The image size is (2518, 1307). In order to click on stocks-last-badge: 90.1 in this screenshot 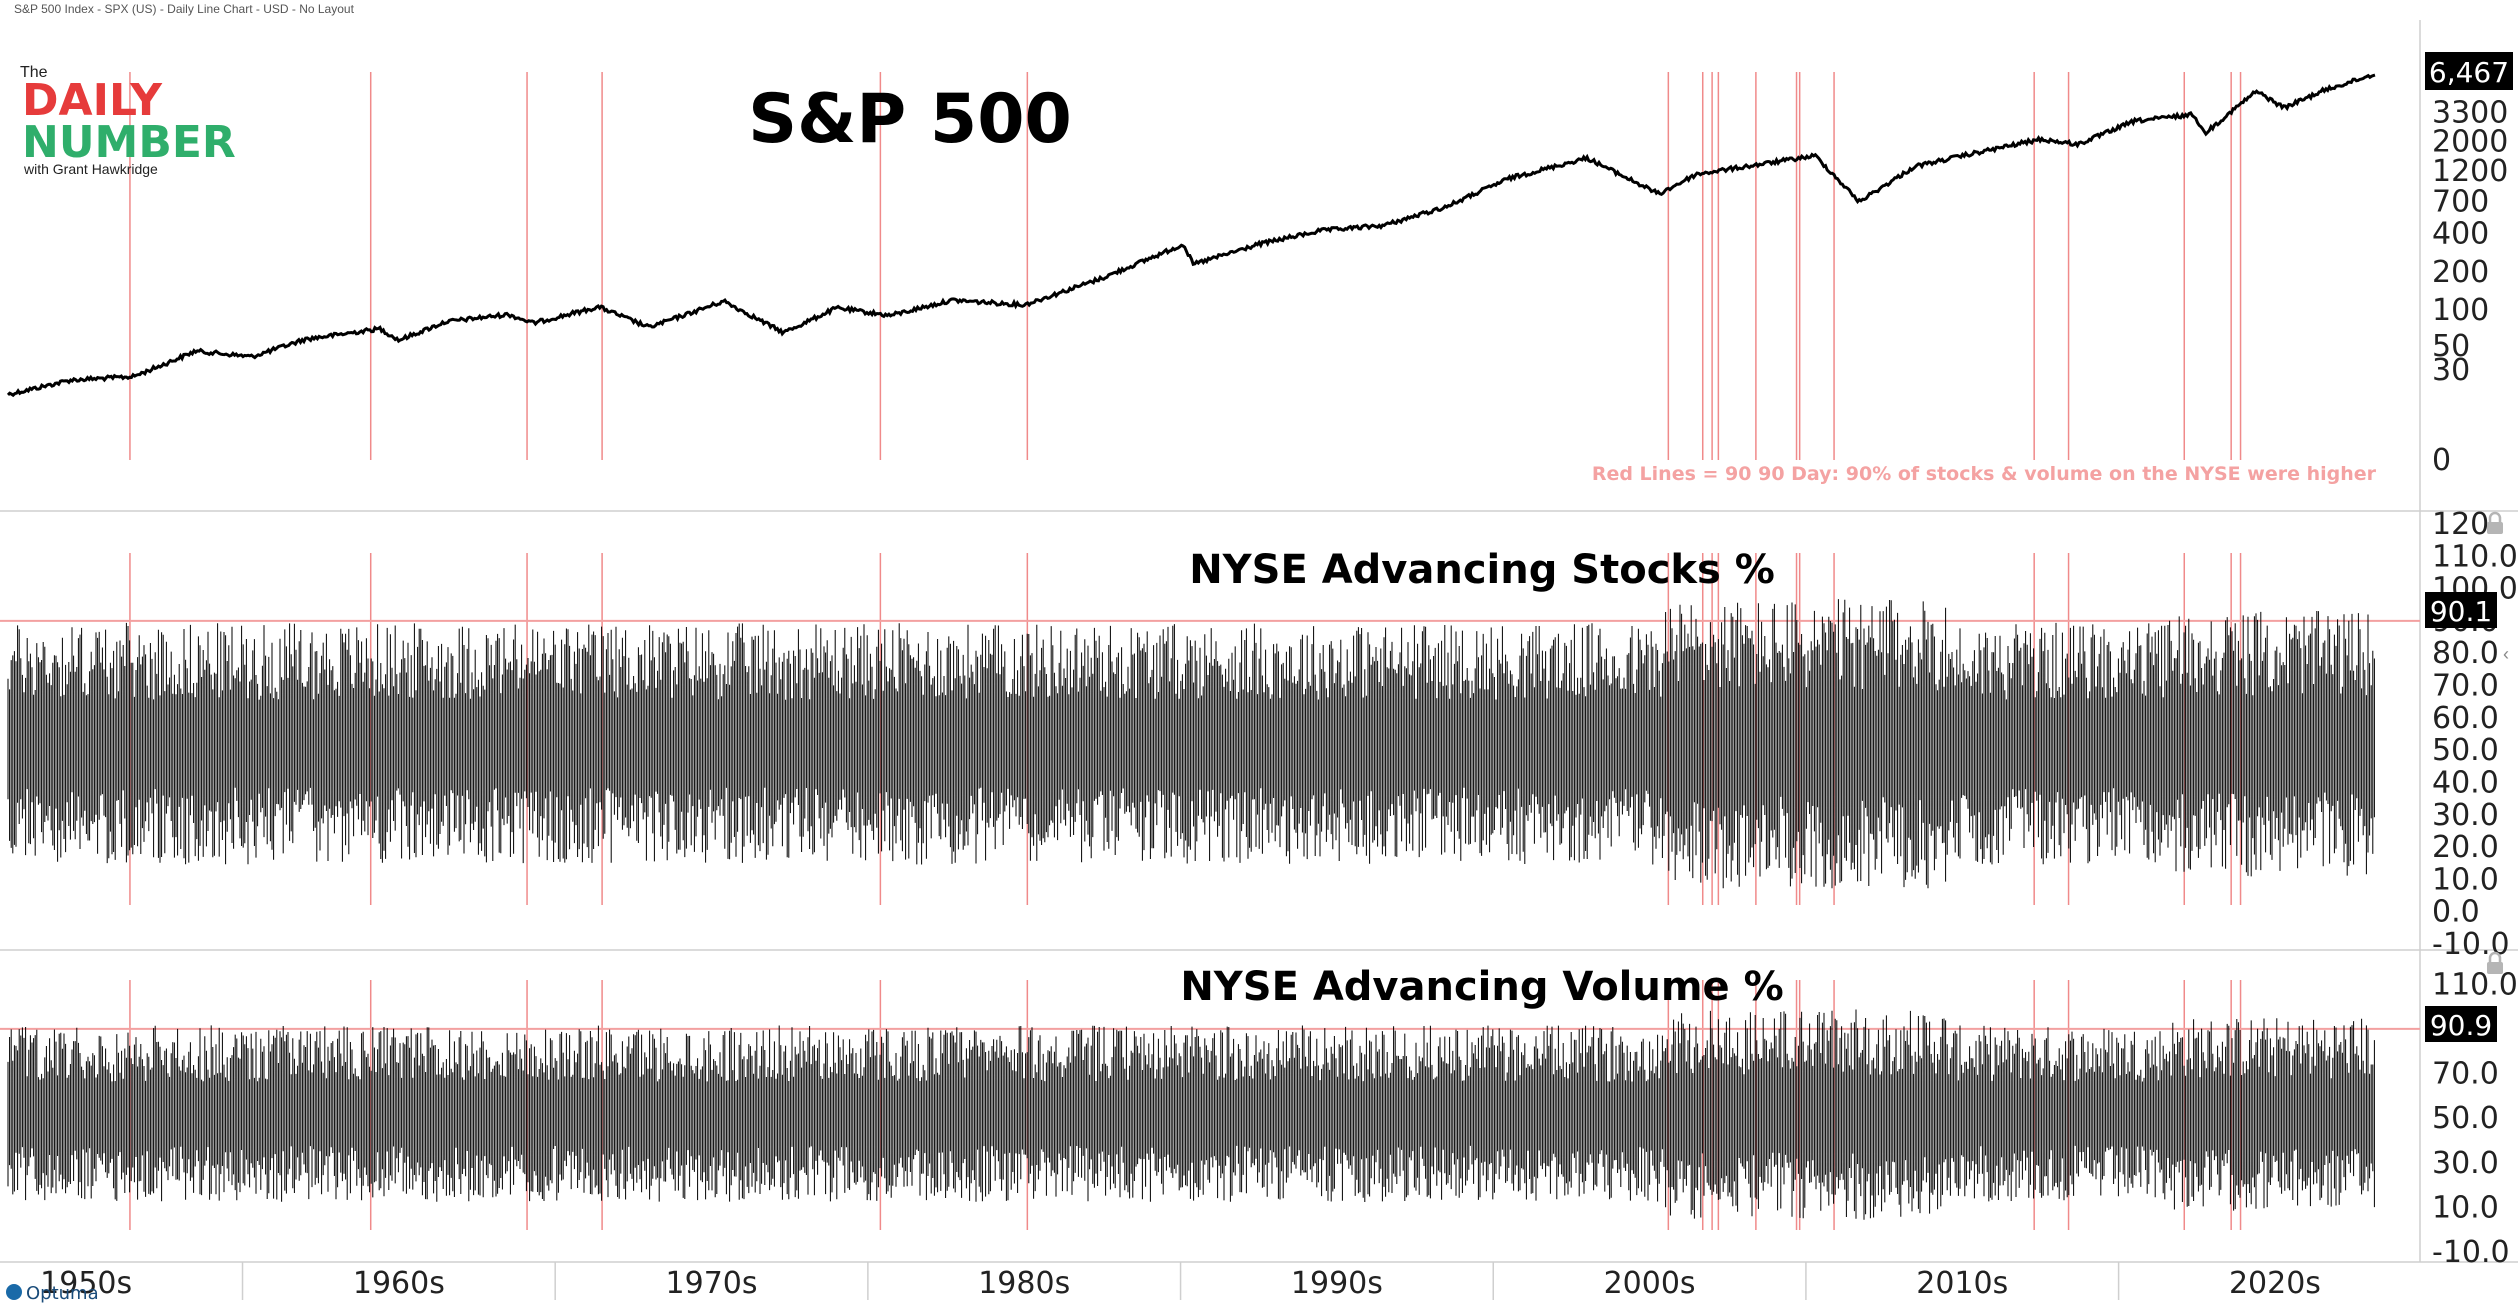, I will do `click(2461, 610)`.